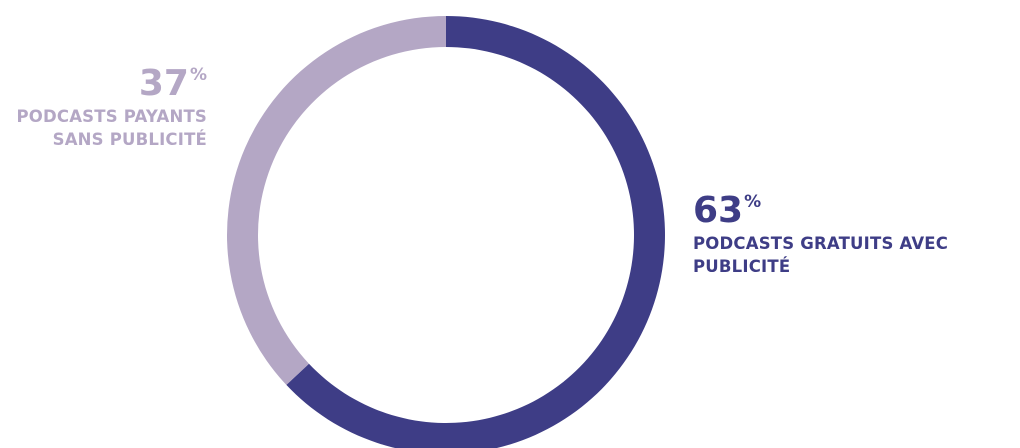  I want to click on slice-caption-text-paid: PODCASTS PAYANTS SANS PUBLICITÉ, so click(111, 128).